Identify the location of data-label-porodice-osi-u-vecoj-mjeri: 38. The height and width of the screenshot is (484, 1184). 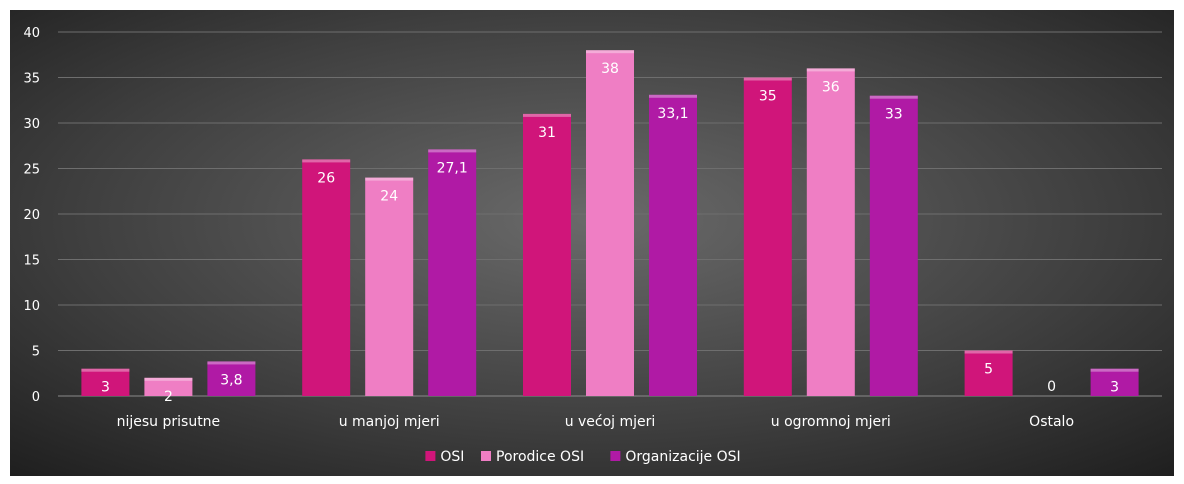
(610, 69).